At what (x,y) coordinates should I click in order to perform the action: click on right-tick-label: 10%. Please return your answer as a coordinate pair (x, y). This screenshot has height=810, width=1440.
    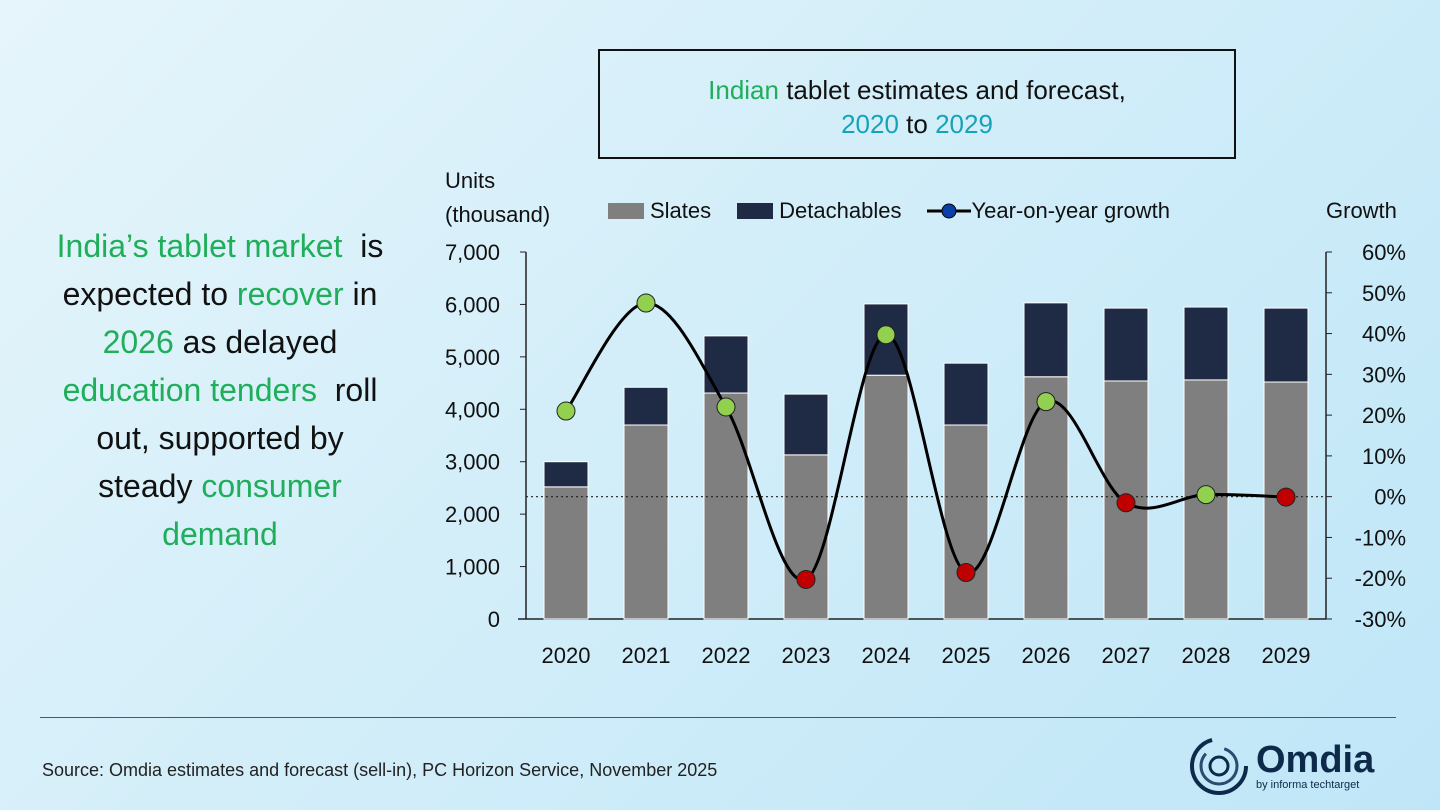
    Looking at the image, I should click on (1384, 456).